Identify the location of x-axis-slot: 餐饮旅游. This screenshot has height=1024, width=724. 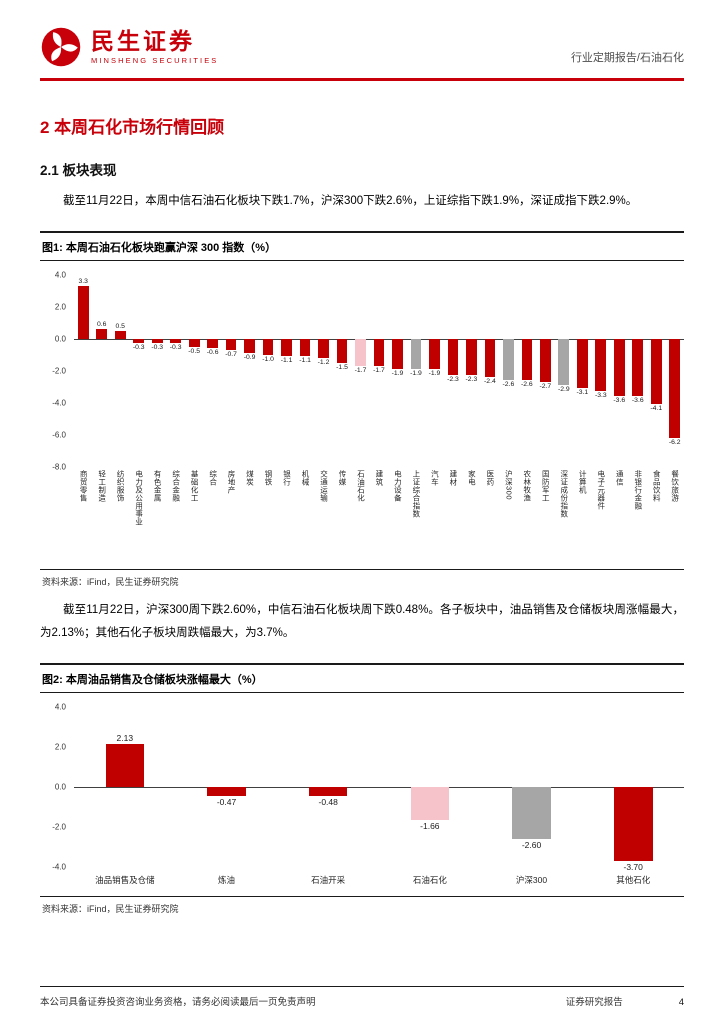
(675, 517).